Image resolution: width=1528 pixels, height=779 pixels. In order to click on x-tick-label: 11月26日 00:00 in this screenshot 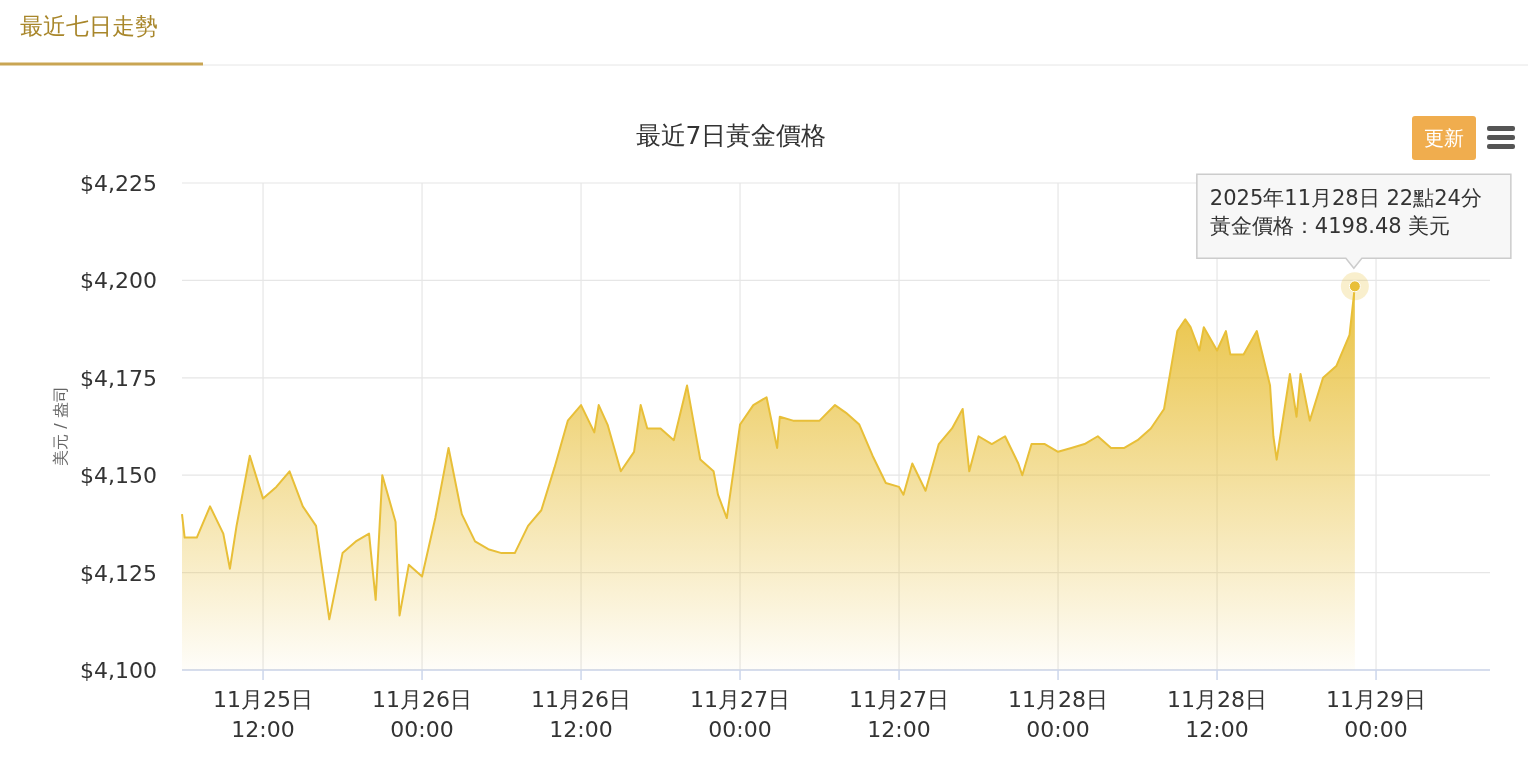, I will do `click(422, 714)`.